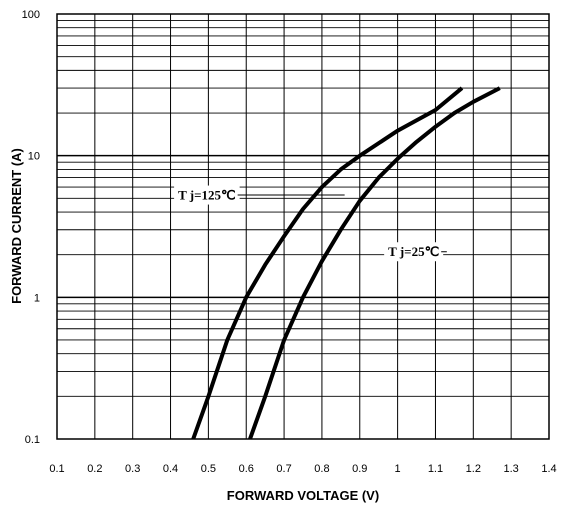  Describe the element at coordinates (34, 157) in the screenshot. I see `y-tick-label: 10` at that location.